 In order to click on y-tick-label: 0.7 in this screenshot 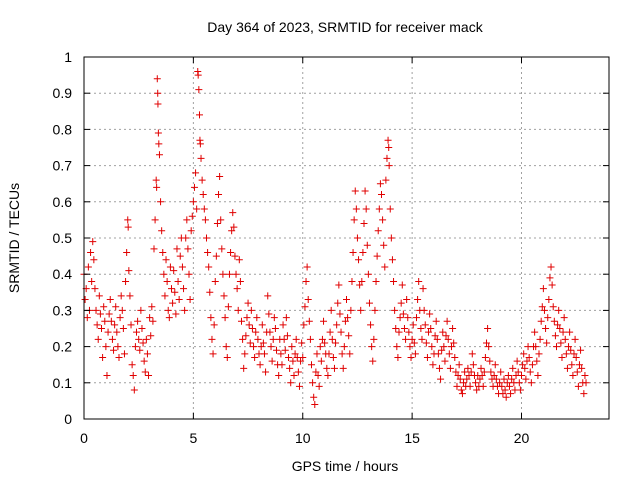, I will do `click(63, 166)`.